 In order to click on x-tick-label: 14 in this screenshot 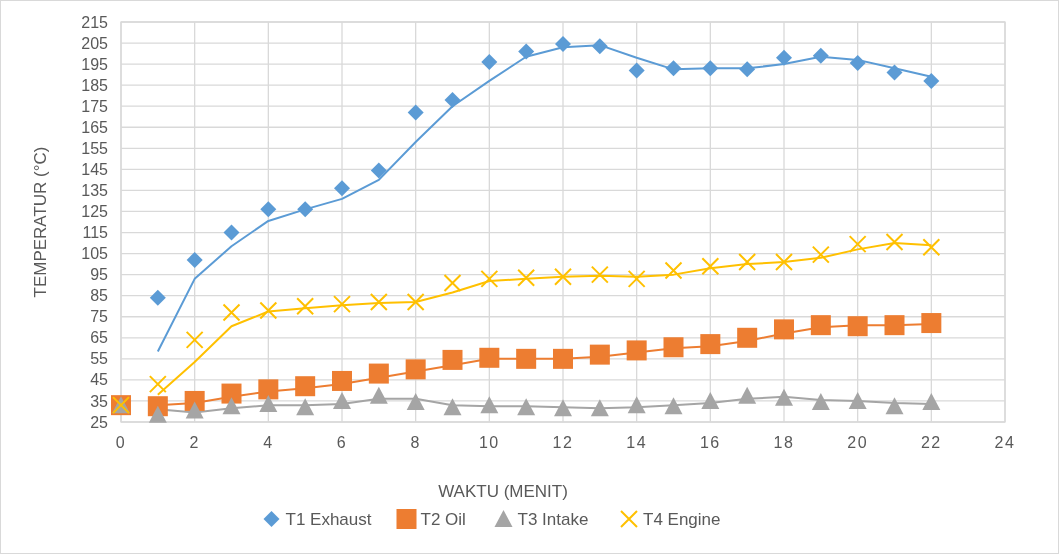, I will do `click(637, 442)`.